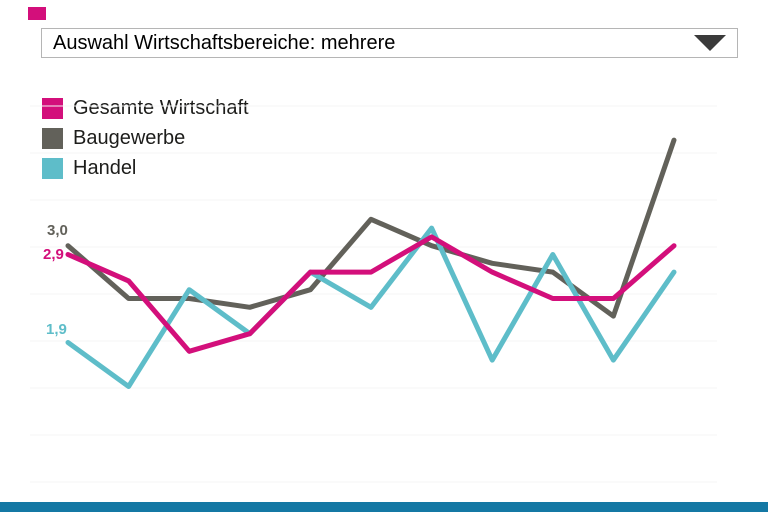 Image resolution: width=768 pixels, height=512 pixels. I want to click on series-start-value-baugewerbe: 3,0, so click(57, 230).